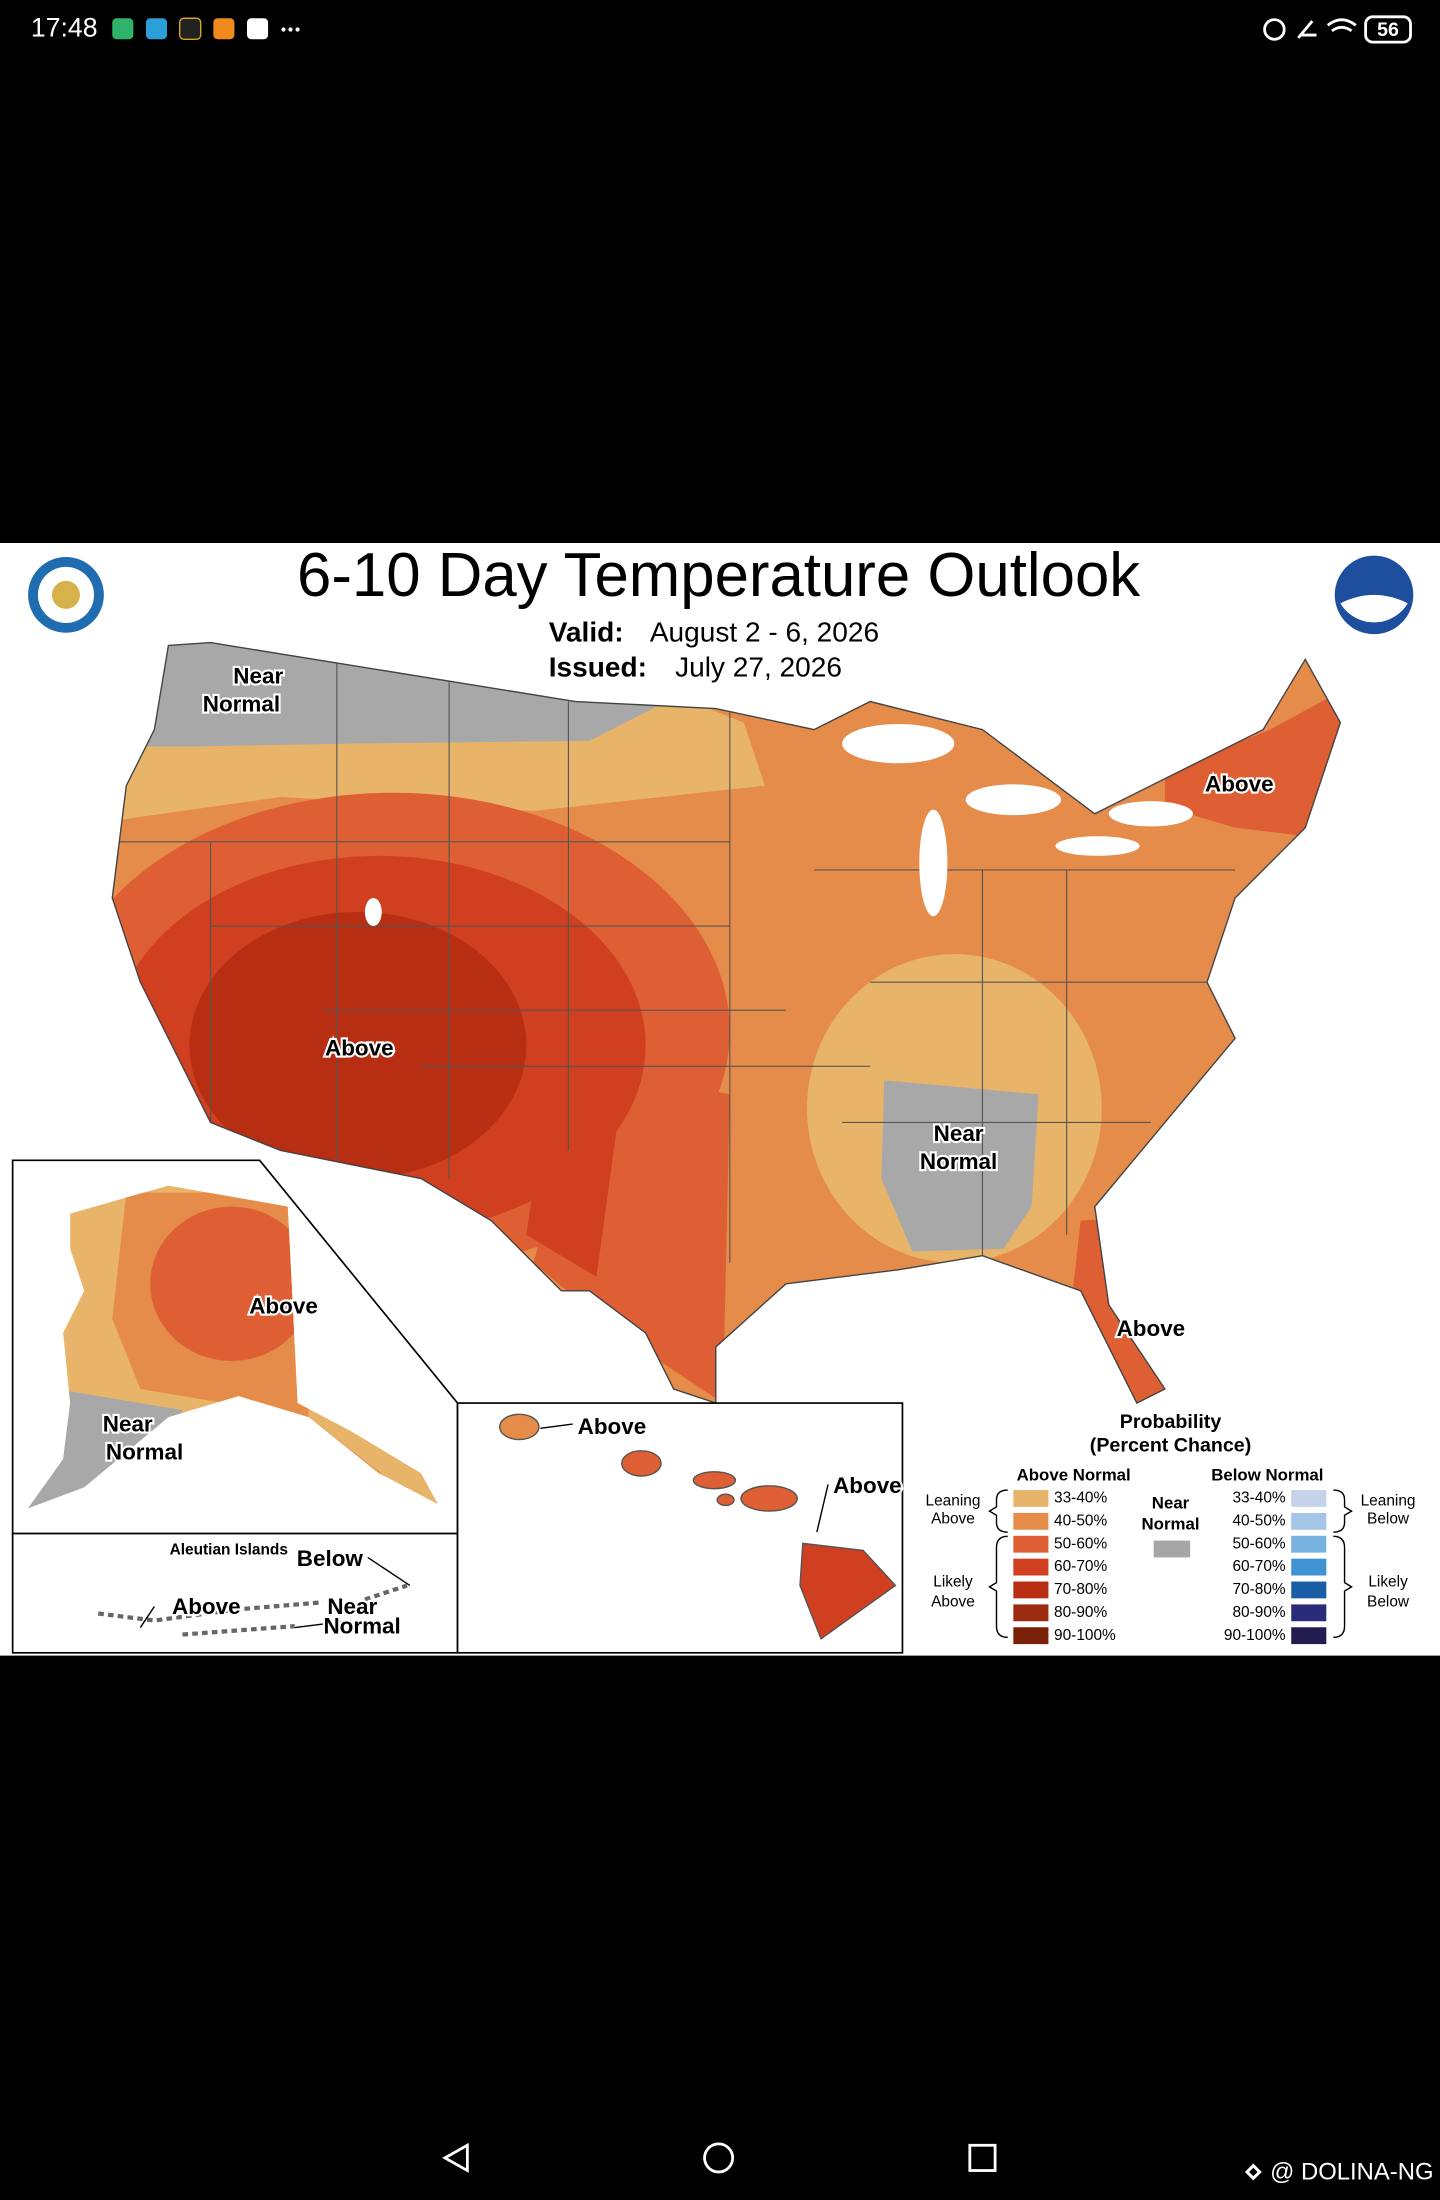 The width and height of the screenshot is (1440, 2200). I want to click on noaa-logo, so click(1374, 595).